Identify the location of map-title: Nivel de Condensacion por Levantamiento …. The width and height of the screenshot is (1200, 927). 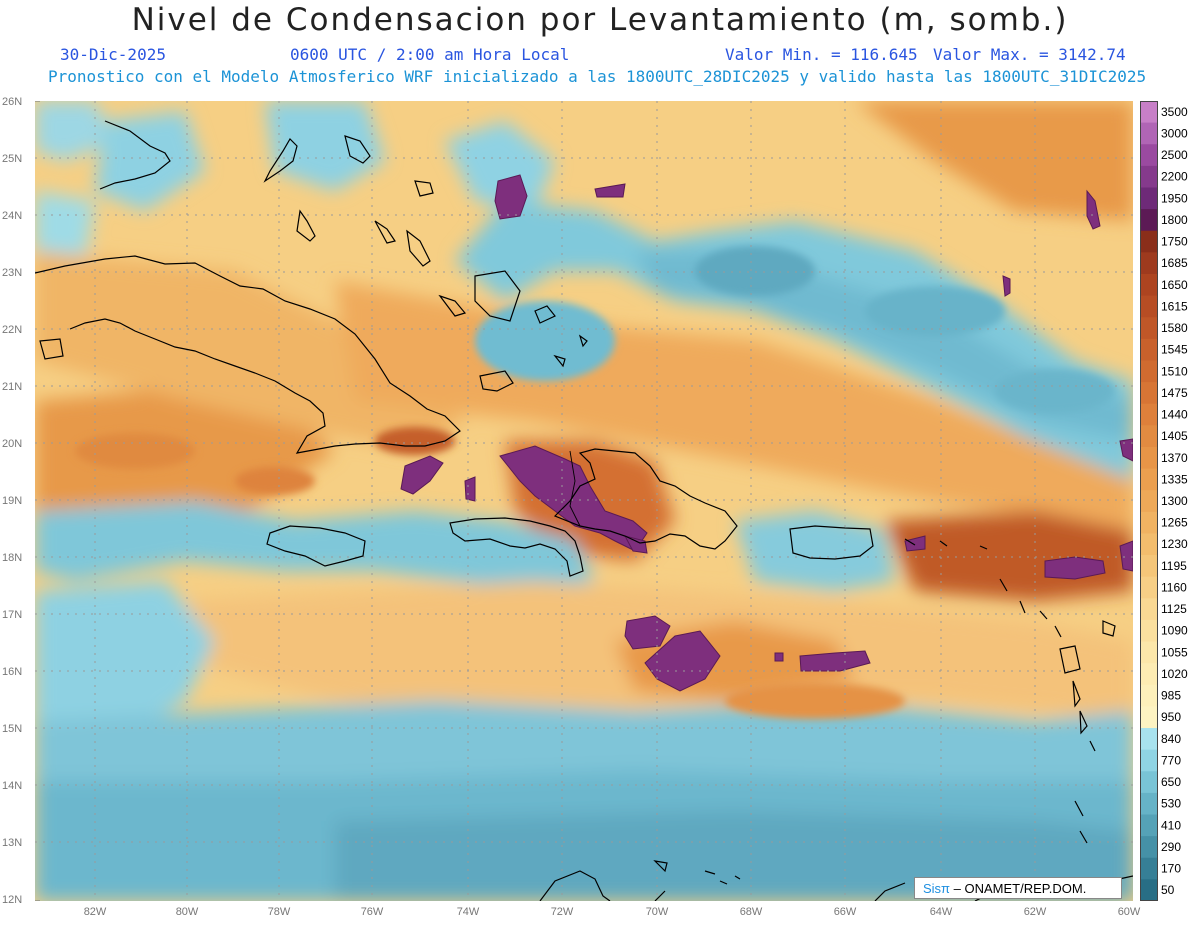
(600, 20).